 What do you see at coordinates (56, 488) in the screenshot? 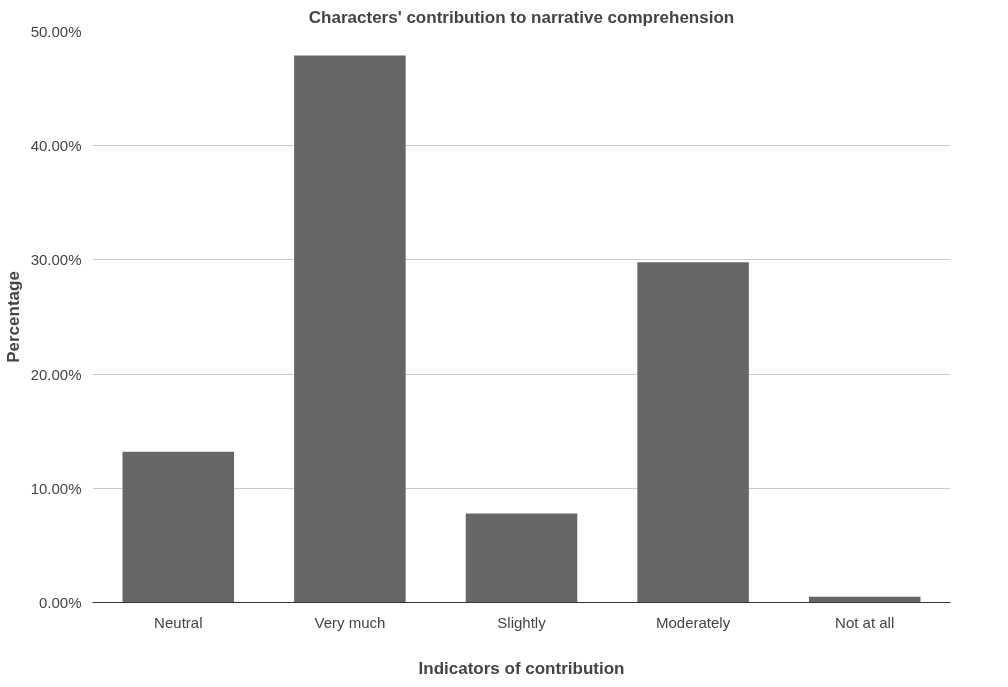
I see `y-tick-label: 10.00%` at bounding box center [56, 488].